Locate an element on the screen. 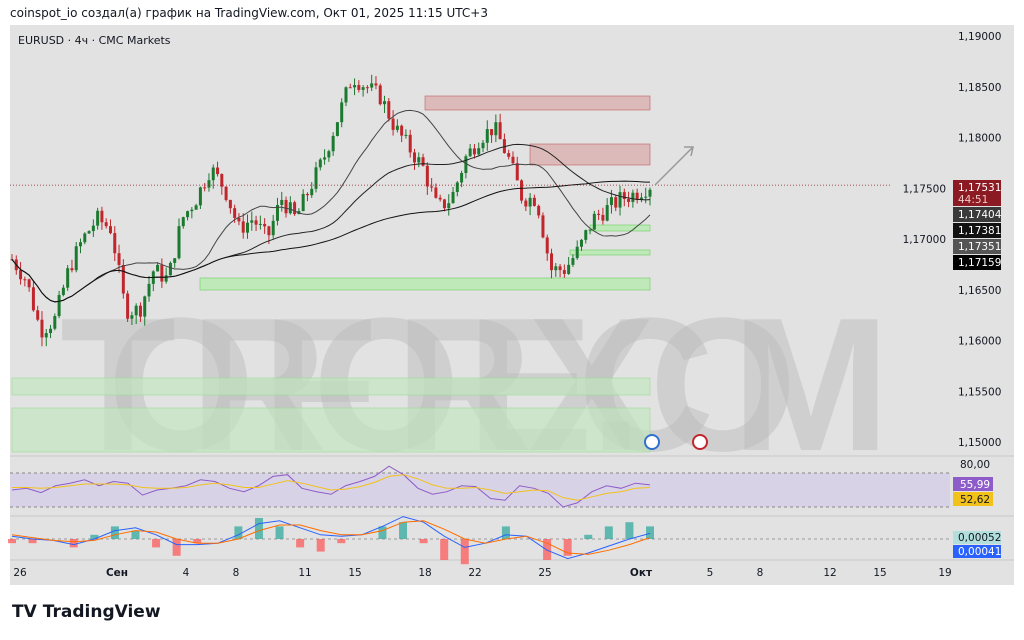 The width and height of the screenshot is (1024, 640). rsi-ma-badge is located at coordinates (973, 499).